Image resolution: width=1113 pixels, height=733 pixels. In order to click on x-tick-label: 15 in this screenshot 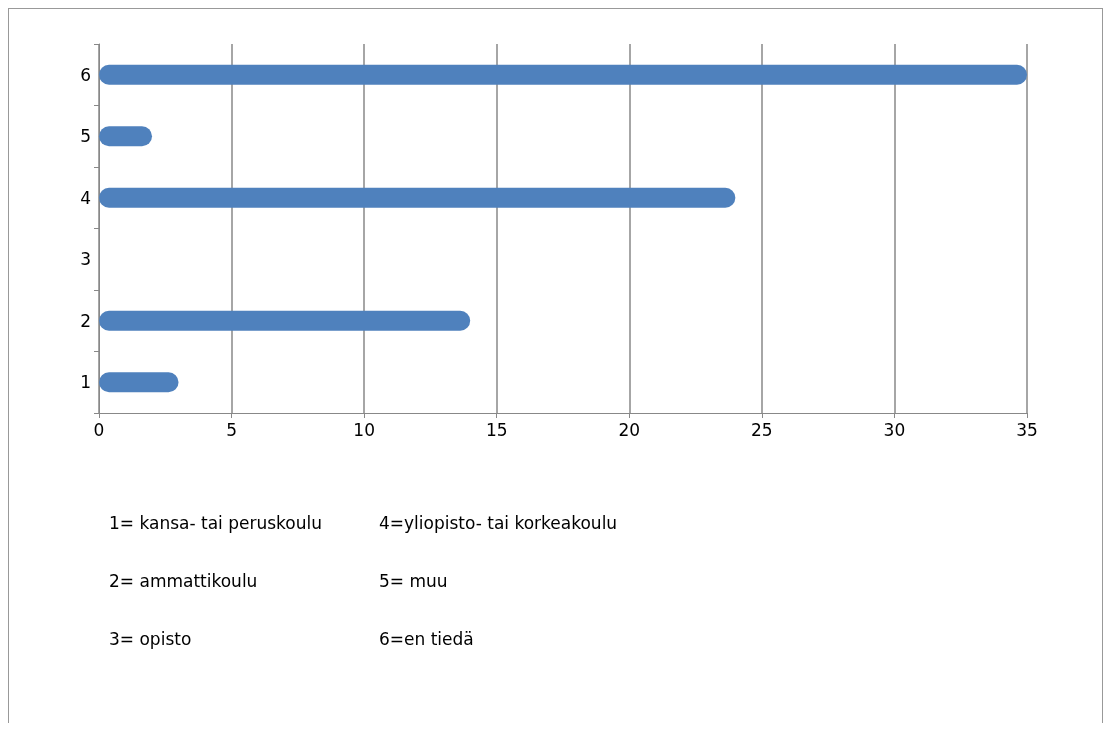, I will do `click(496, 429)`.